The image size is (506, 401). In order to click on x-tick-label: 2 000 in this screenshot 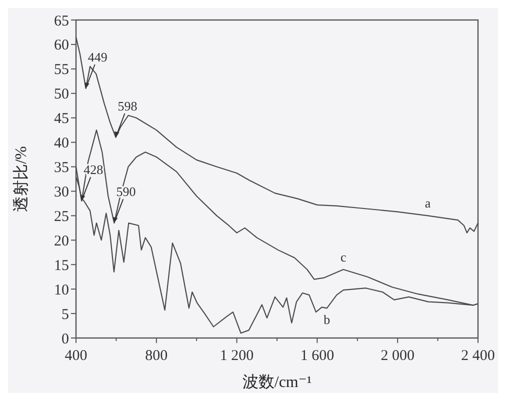, I will do `click(397, 356)`.